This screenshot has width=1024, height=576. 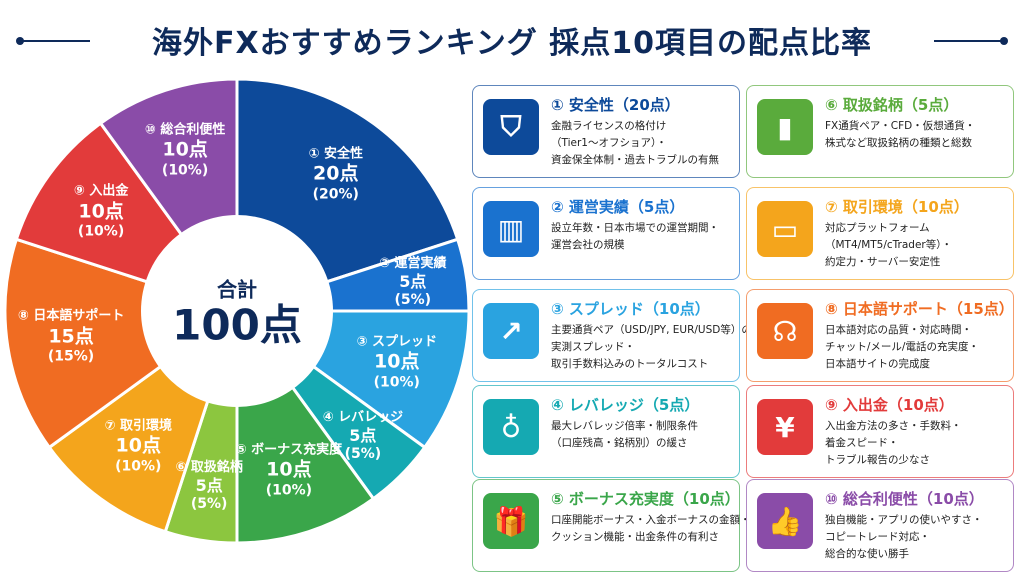 I want to click on slice-name: ⑥ 取扱銘柄, so click(x=209, y=467).